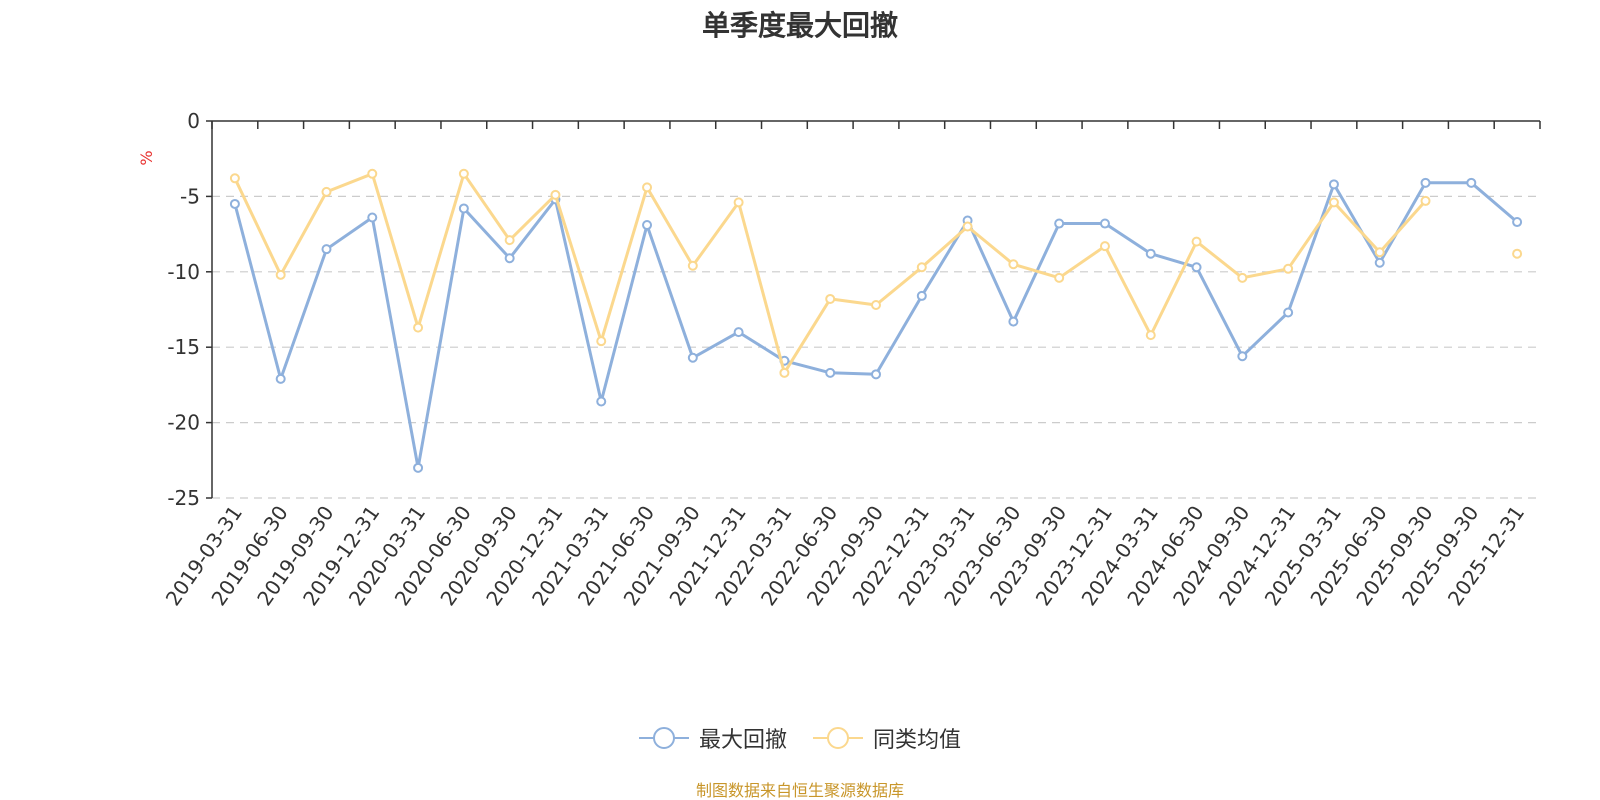 The image size is (1600, 800). I want to click on legend-item-peer-average: 同类均值, so click(887, 738).